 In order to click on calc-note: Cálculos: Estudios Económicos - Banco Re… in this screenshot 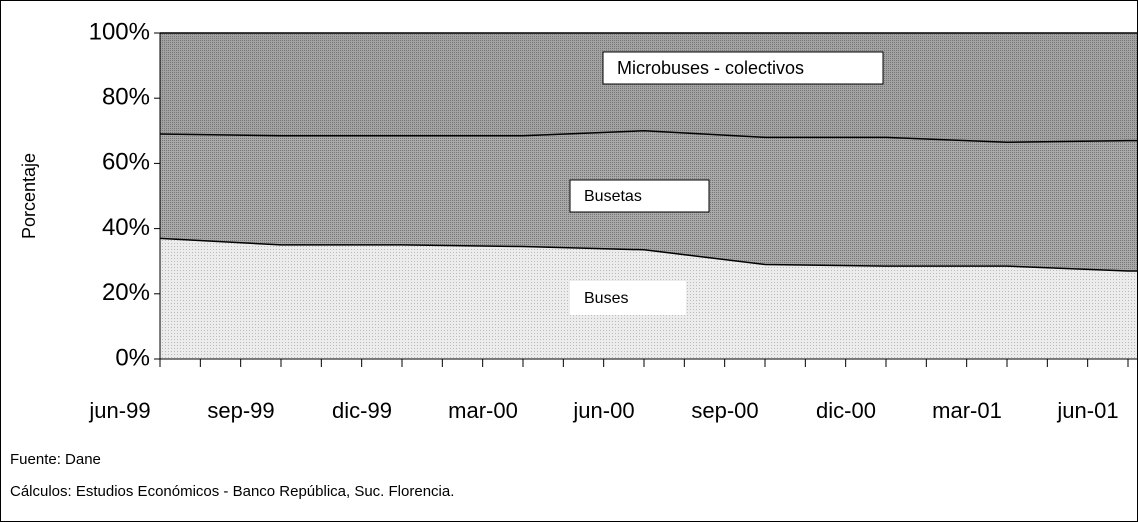, I will do `click(232, 491)`.